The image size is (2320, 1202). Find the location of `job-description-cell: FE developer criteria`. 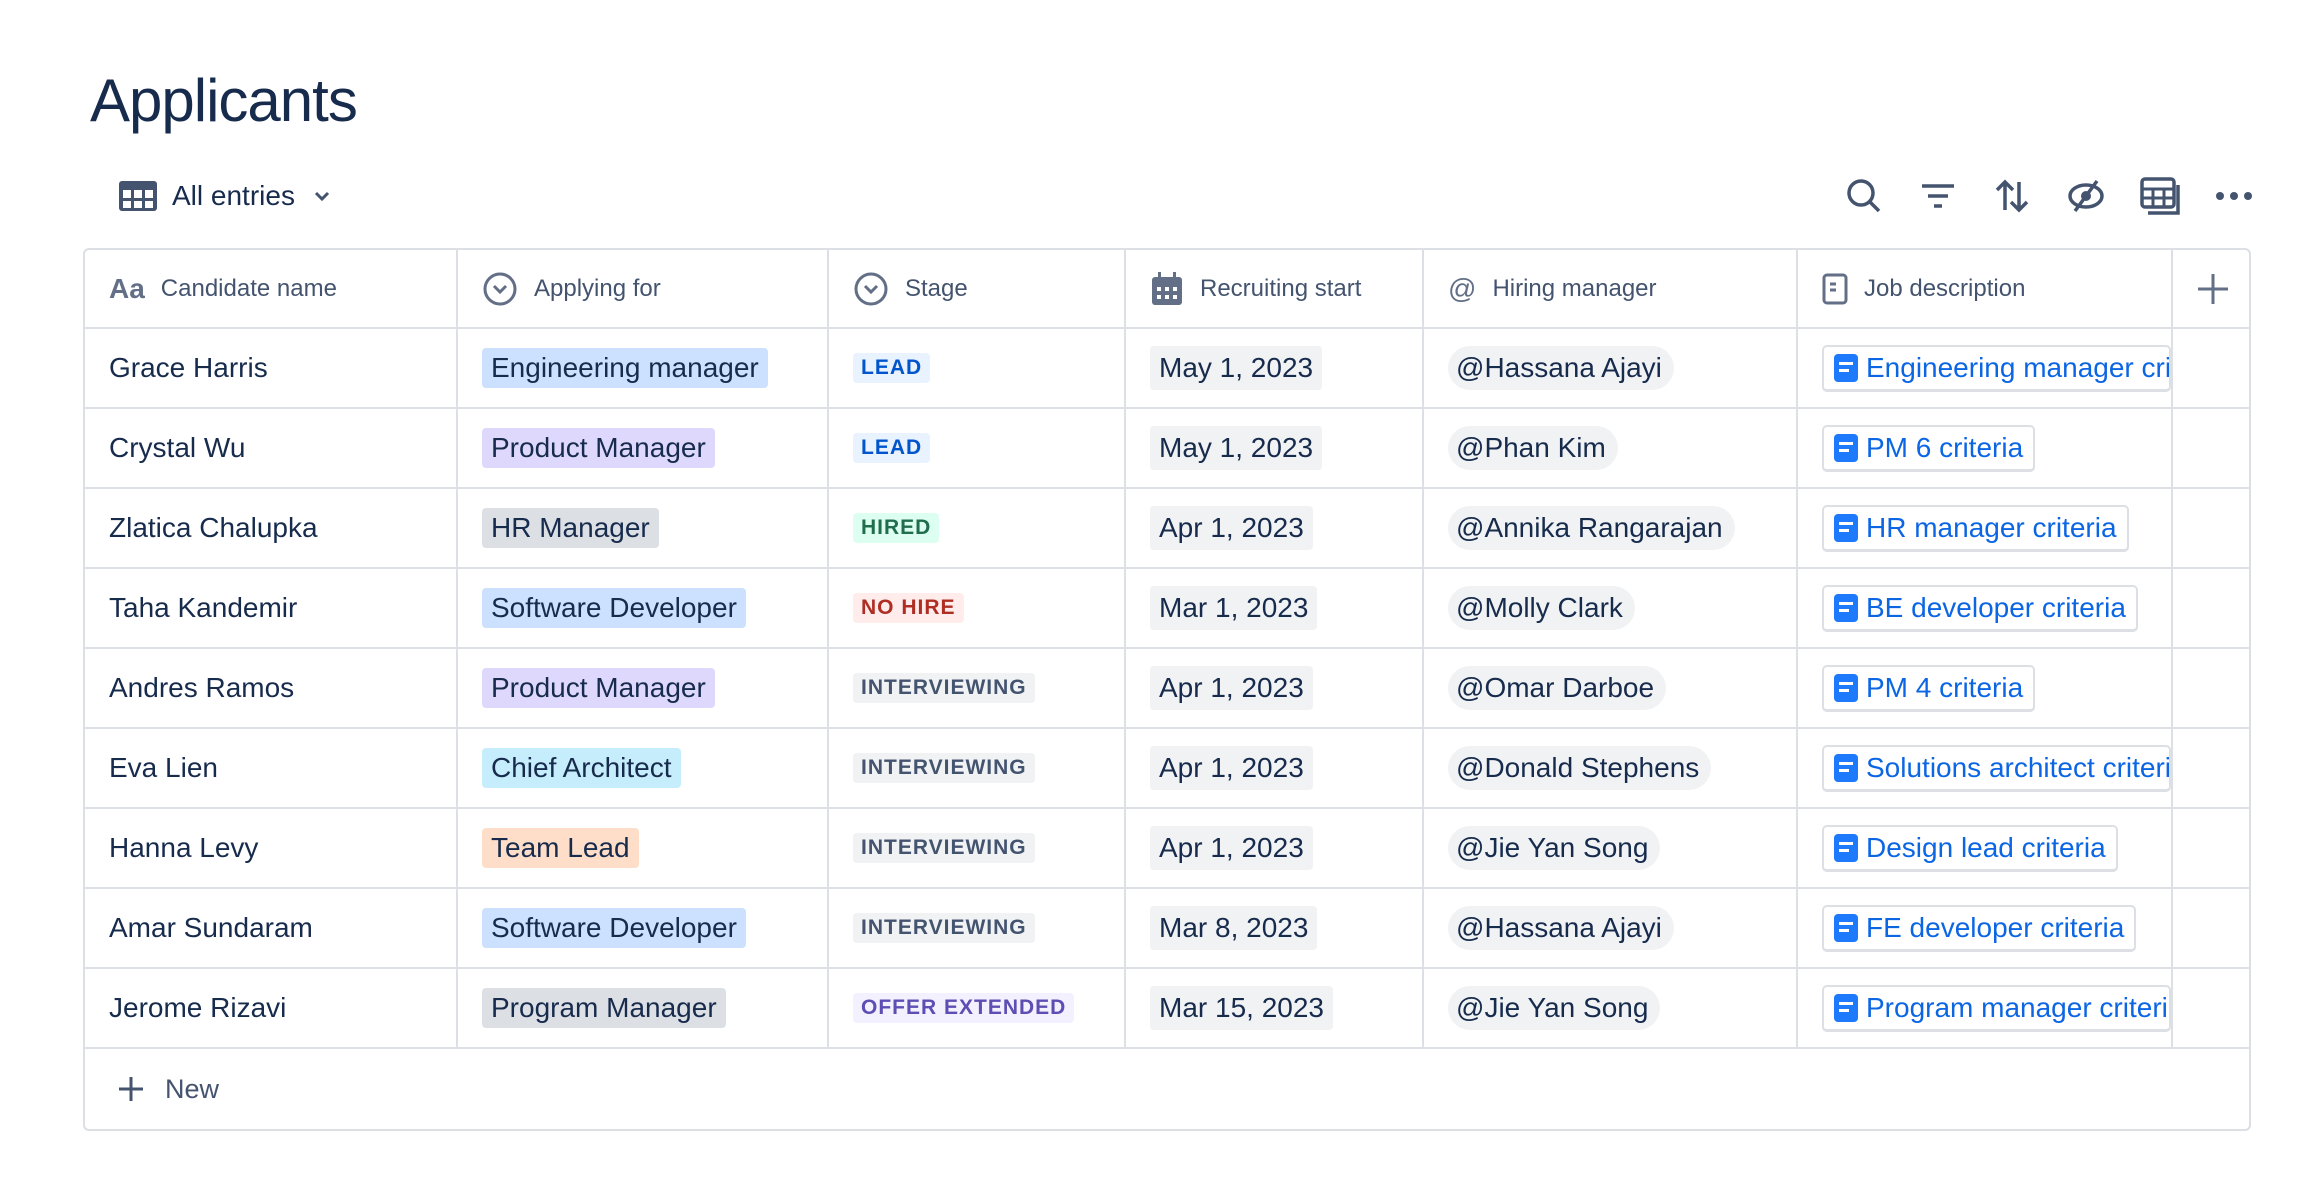

job-description-cell: FE developer criteria is located at coordinates (1985, 928).